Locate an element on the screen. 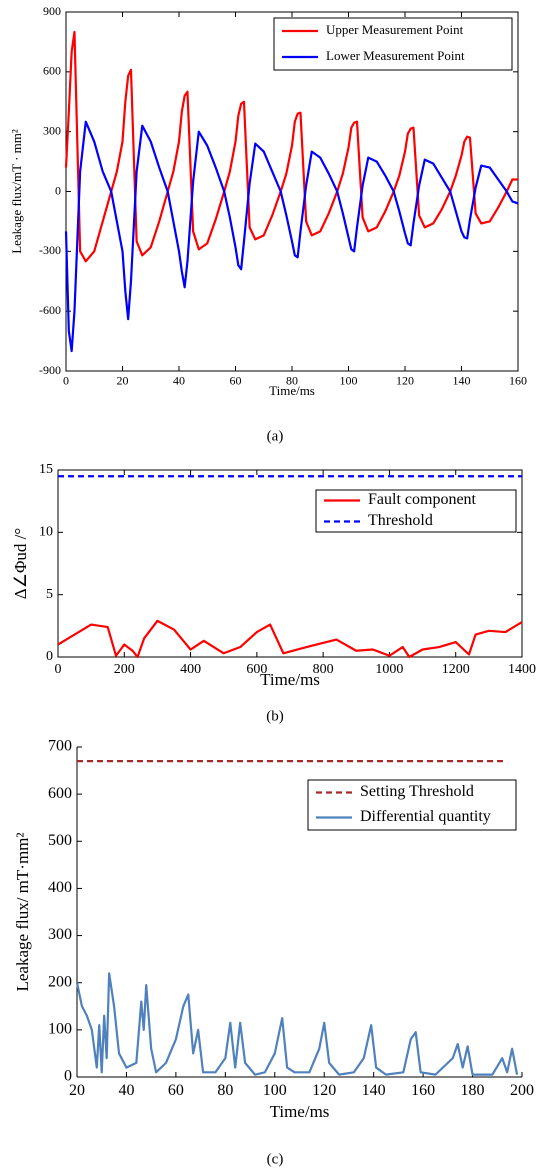 The width and height of the screenshot is (550, 1174). y-tick-label: -300 is located at coordinates (50, 250).